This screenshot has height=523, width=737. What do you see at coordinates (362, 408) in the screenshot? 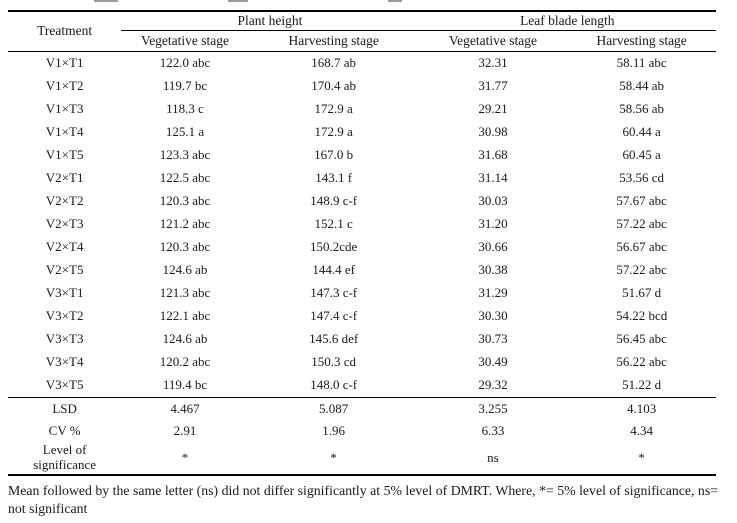
I see `summary-row: LSD 4.467 5.087 3.255 4.103` at bounding box center [362, 408].